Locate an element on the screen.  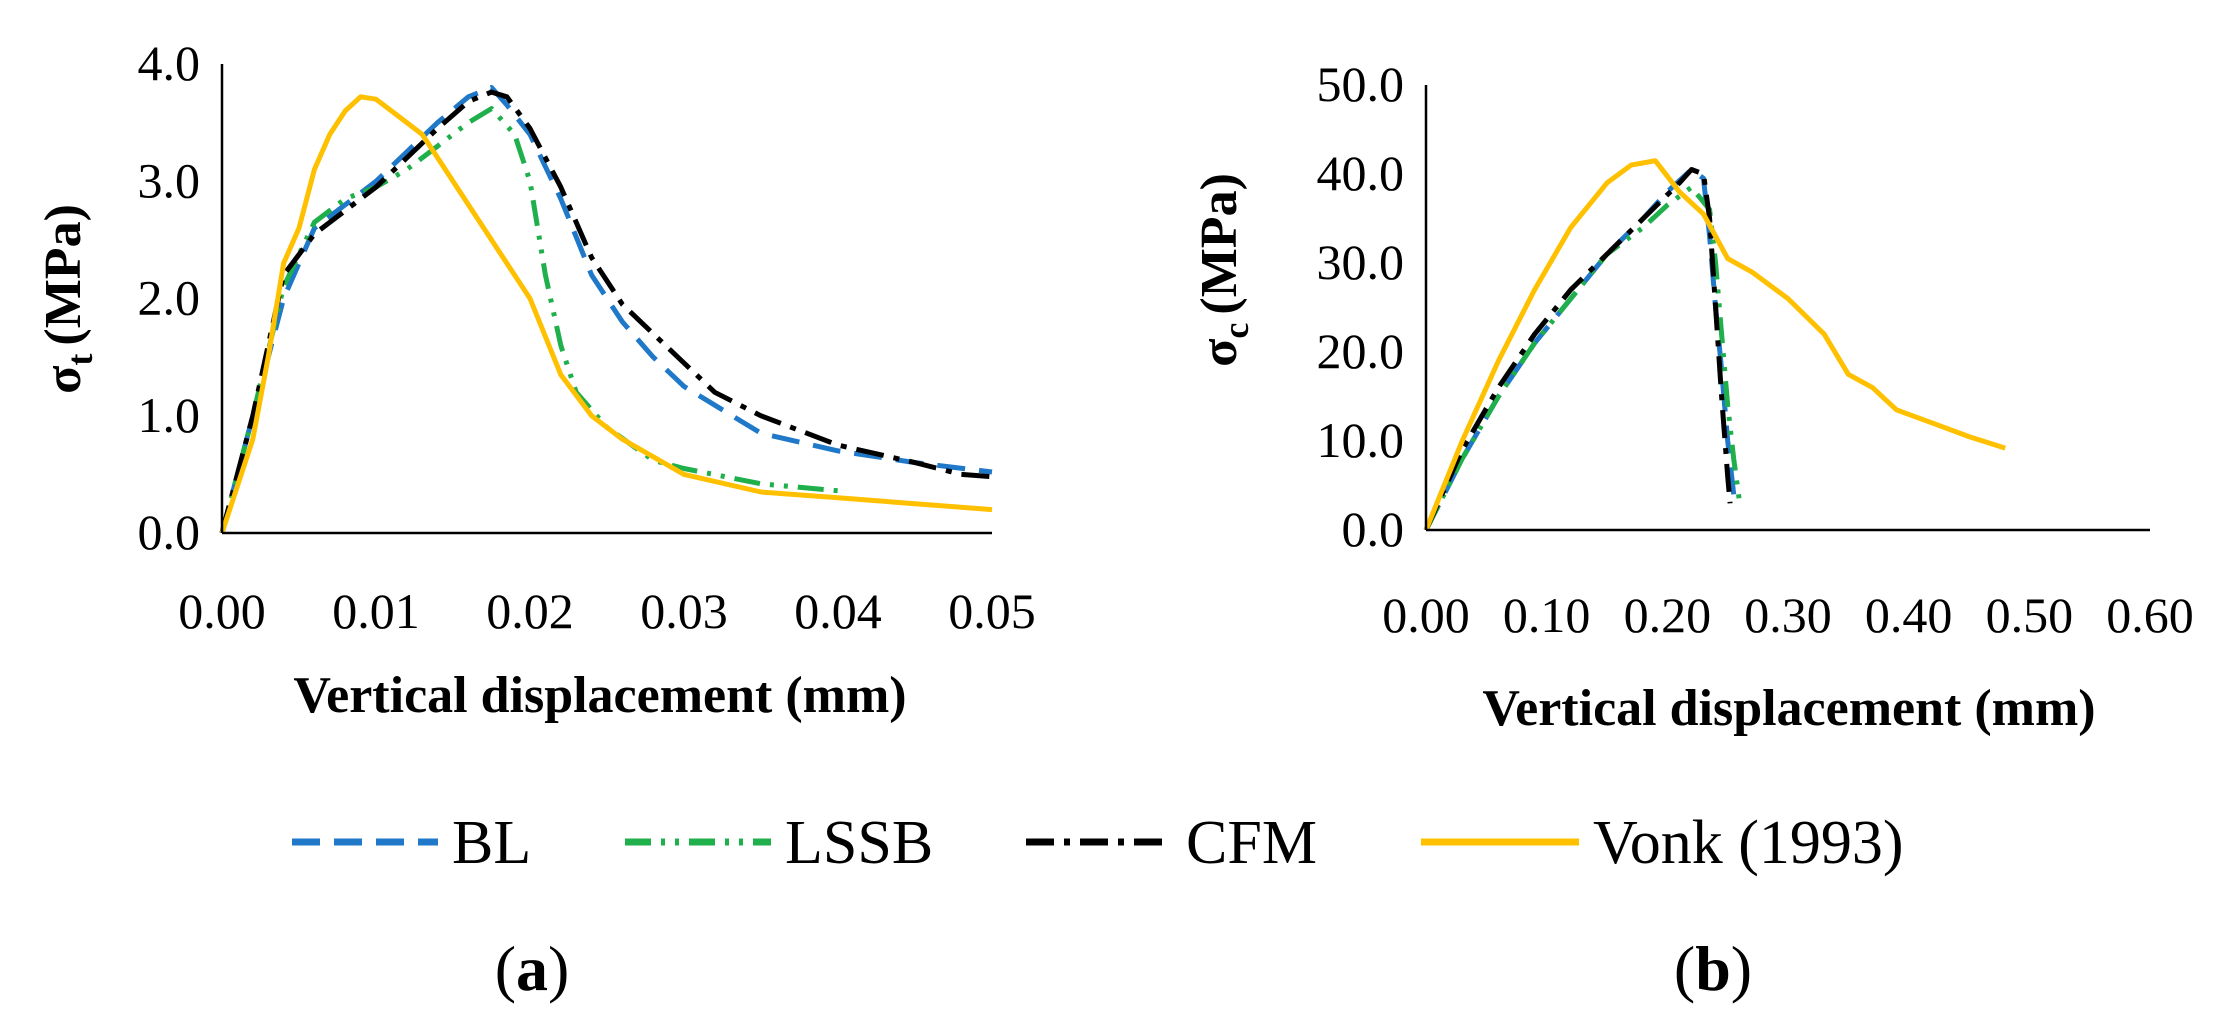
x-tick-label: 0.10 is located at coordinates (1547, 615).